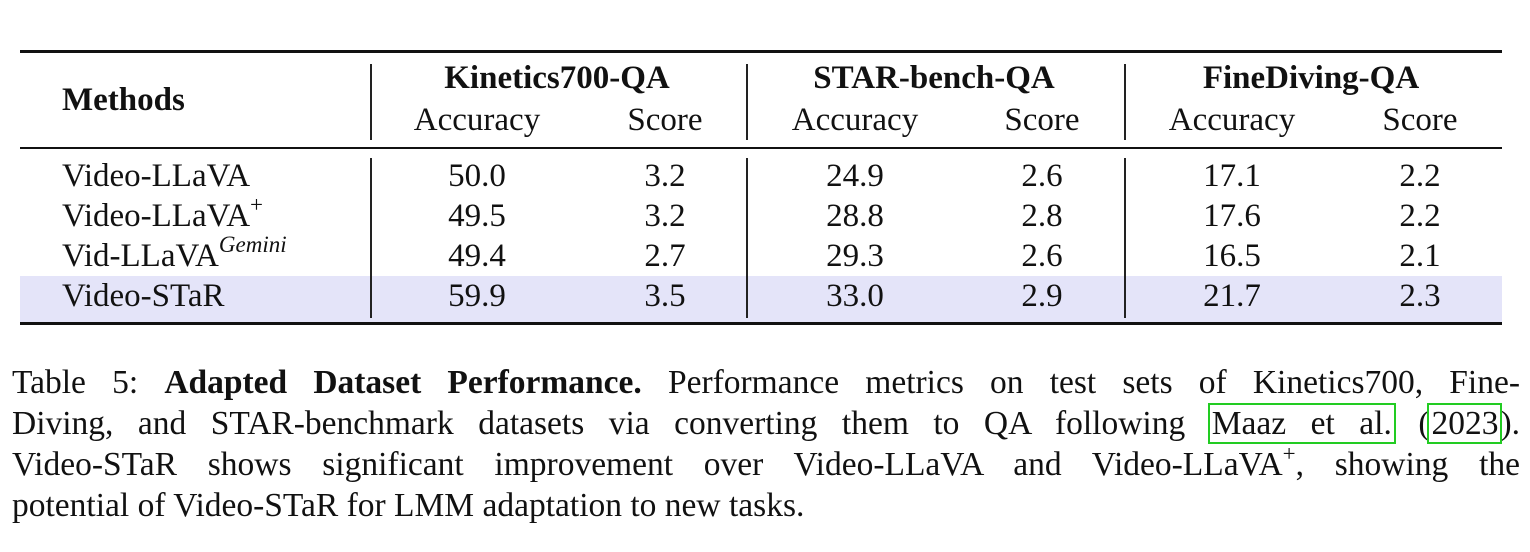 This screenshot has width=1530, height=552. Describe the element at coordinates (1042, 216) in the screenshot. I see `table-cell: 2.8` at that location.